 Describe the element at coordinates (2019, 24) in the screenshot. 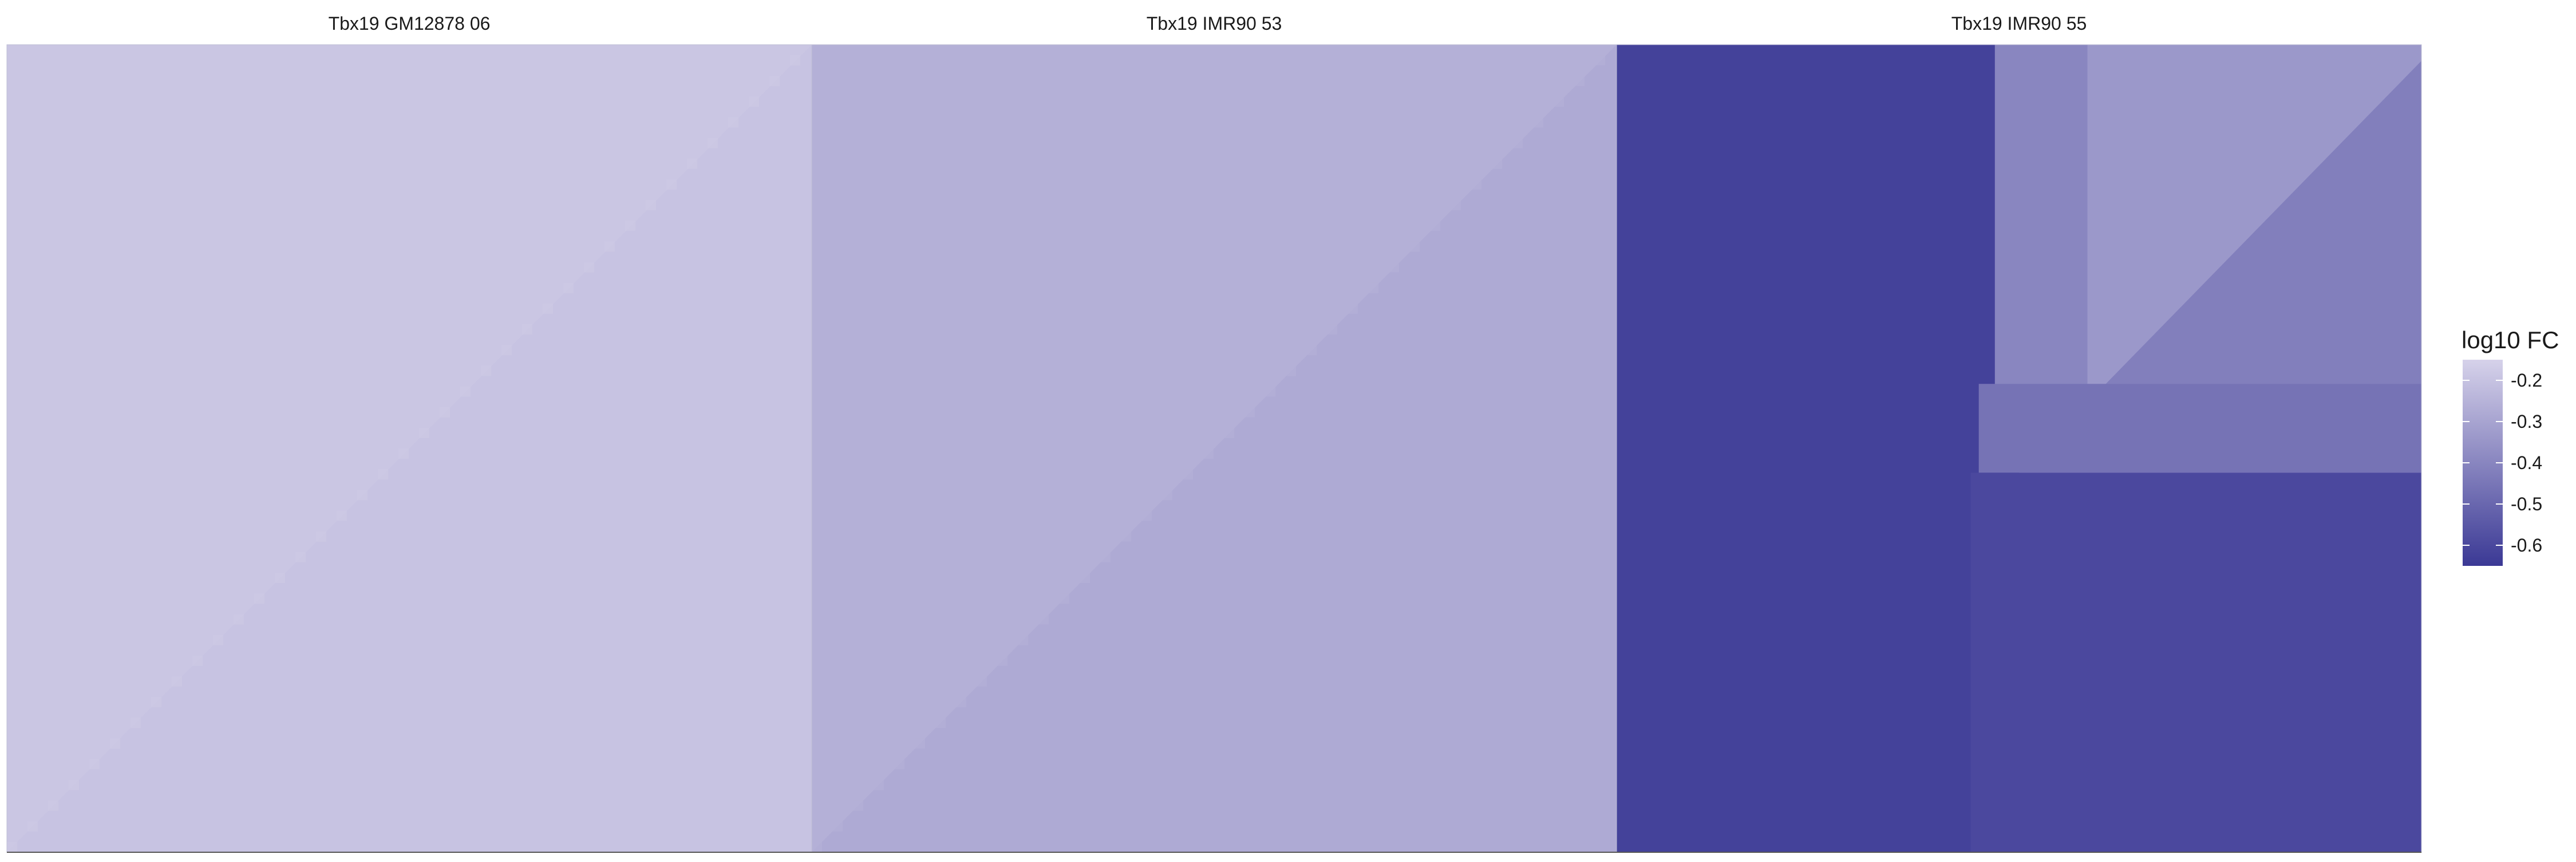

I see `panel-title: Tbx19 IMR90 55` at that location.